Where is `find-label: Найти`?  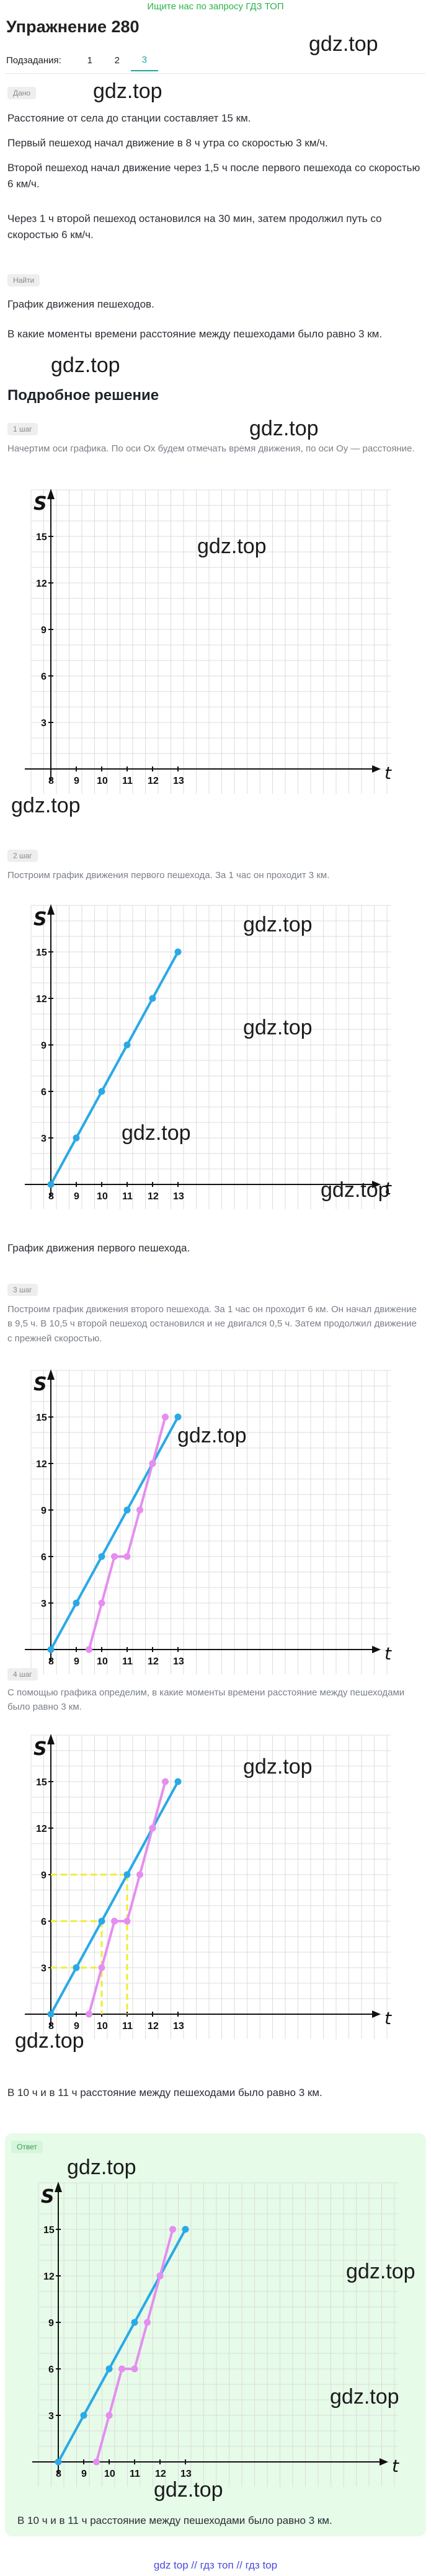 find-label: Найти is located at coordinates (24, 280).